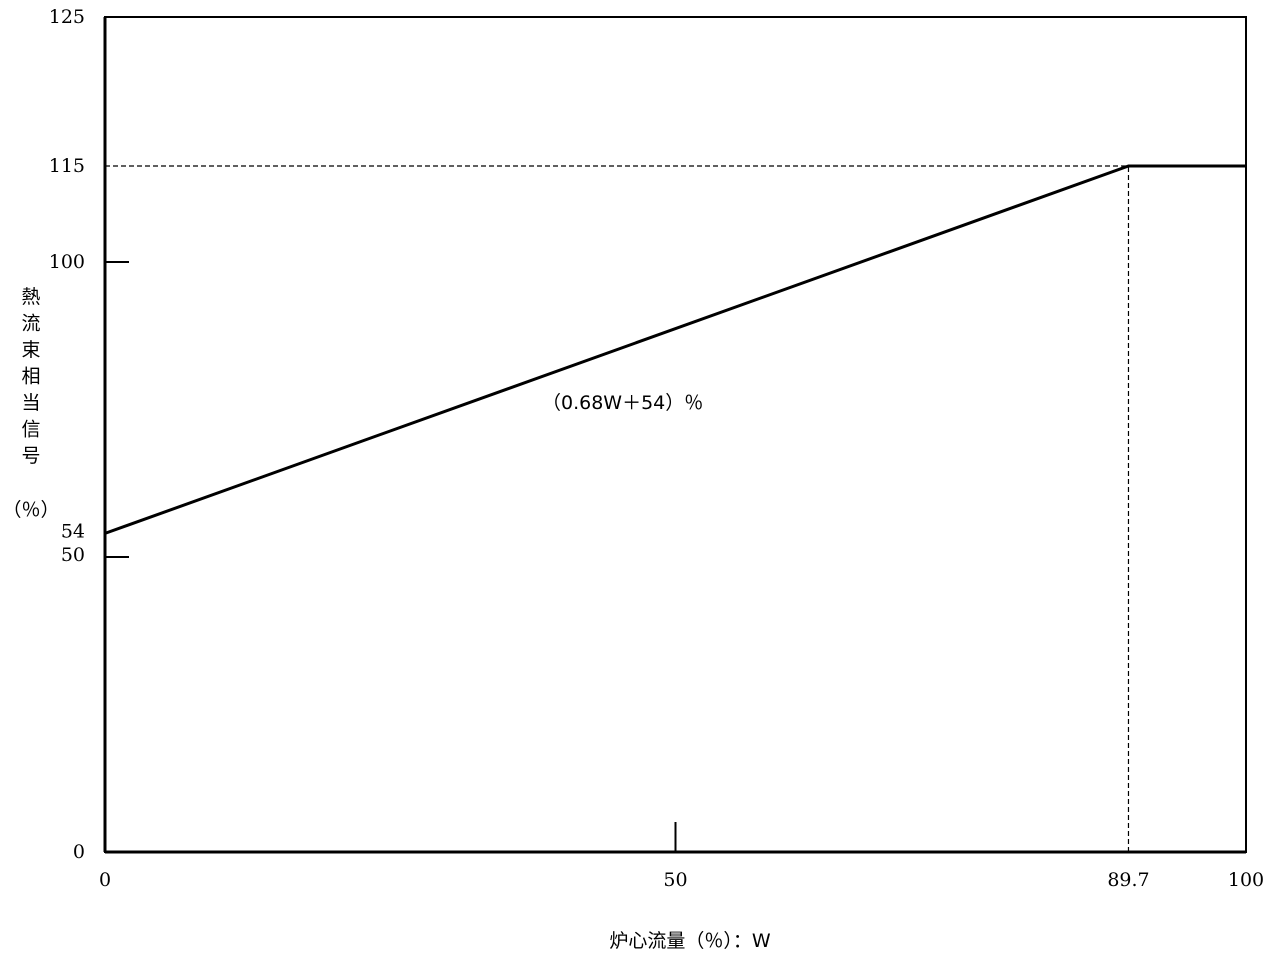 The image size is (1284, 959). Describe the element at coordinates (79, 852) in the screenshot. I see `y-tick-label: 0` at that location.